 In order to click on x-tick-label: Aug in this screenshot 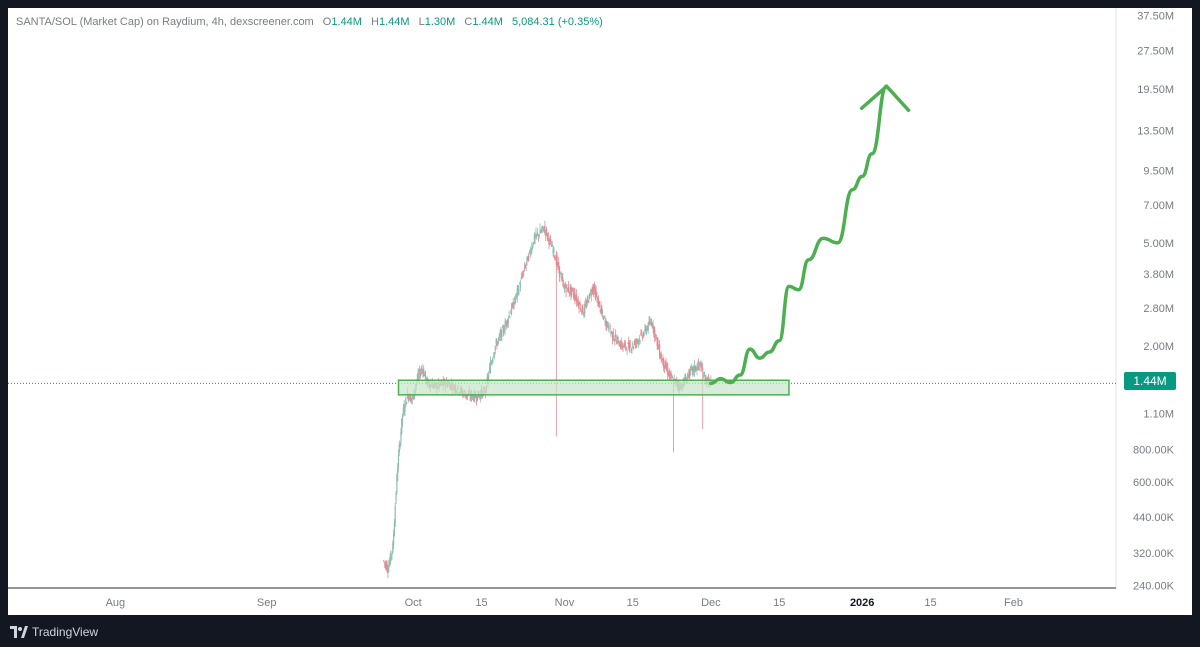, I will do `click(116, 603)`.